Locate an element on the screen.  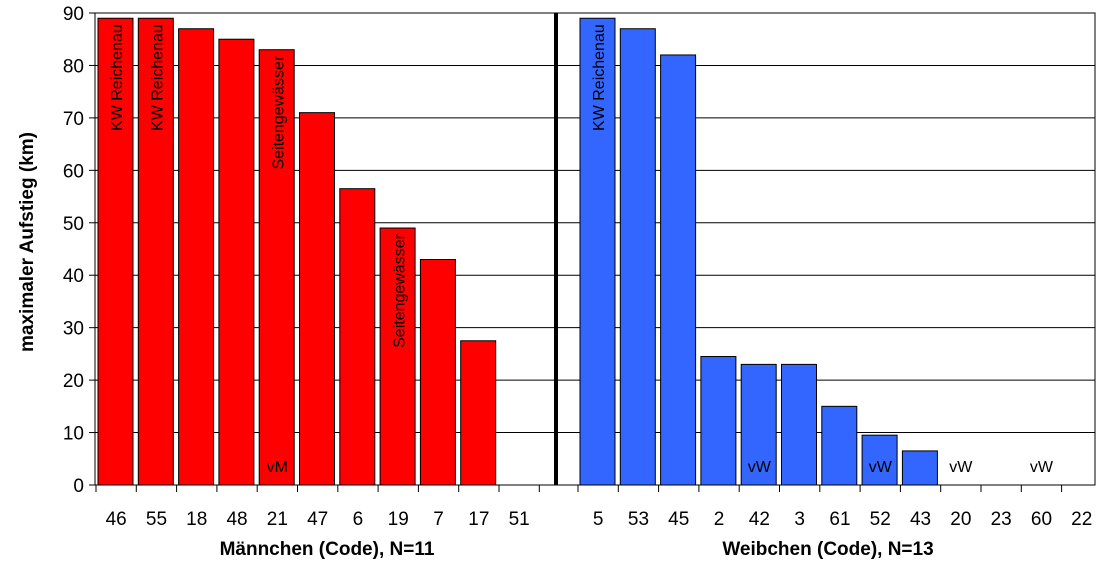
x-tick-label: 60 is located at coordinates (1041, 519).